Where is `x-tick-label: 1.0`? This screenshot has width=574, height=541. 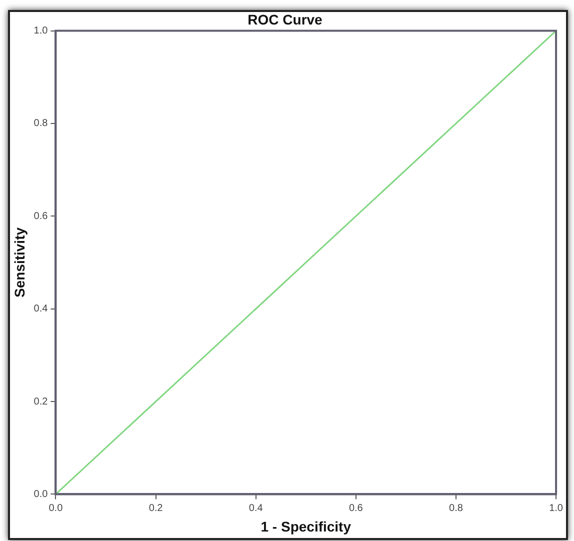
x-tick-label: 1.0 is located at coordinates (556, 508).